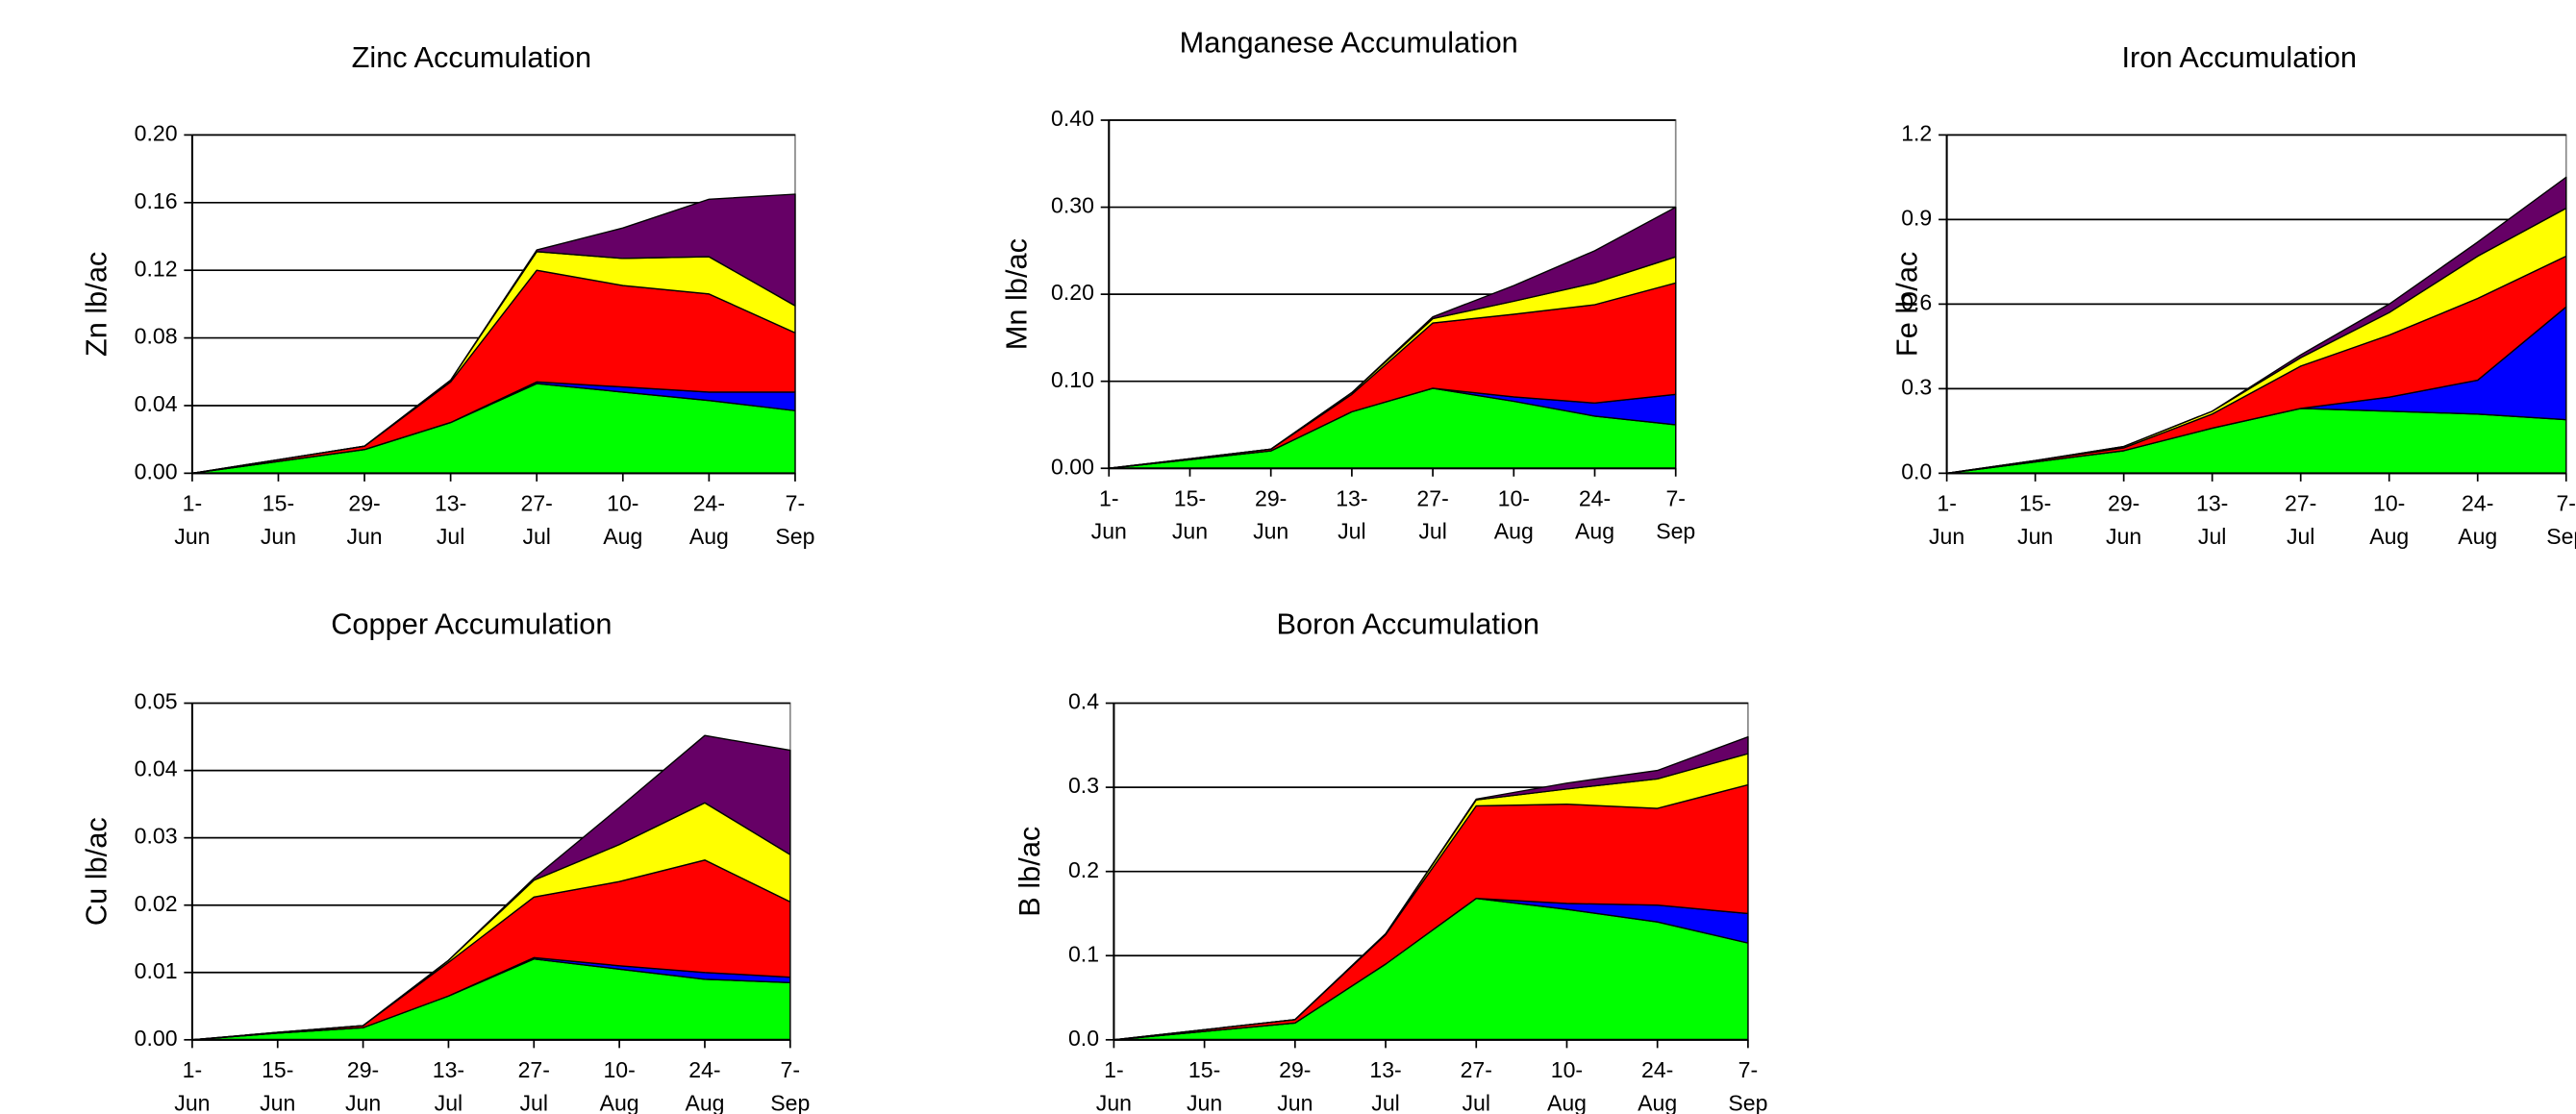 The height and width of the screenshot is (1114, 2576). Describe the element at coordinates (1083, 702) in the screenshot. I see `y-tick-label: 0.4` at that location.